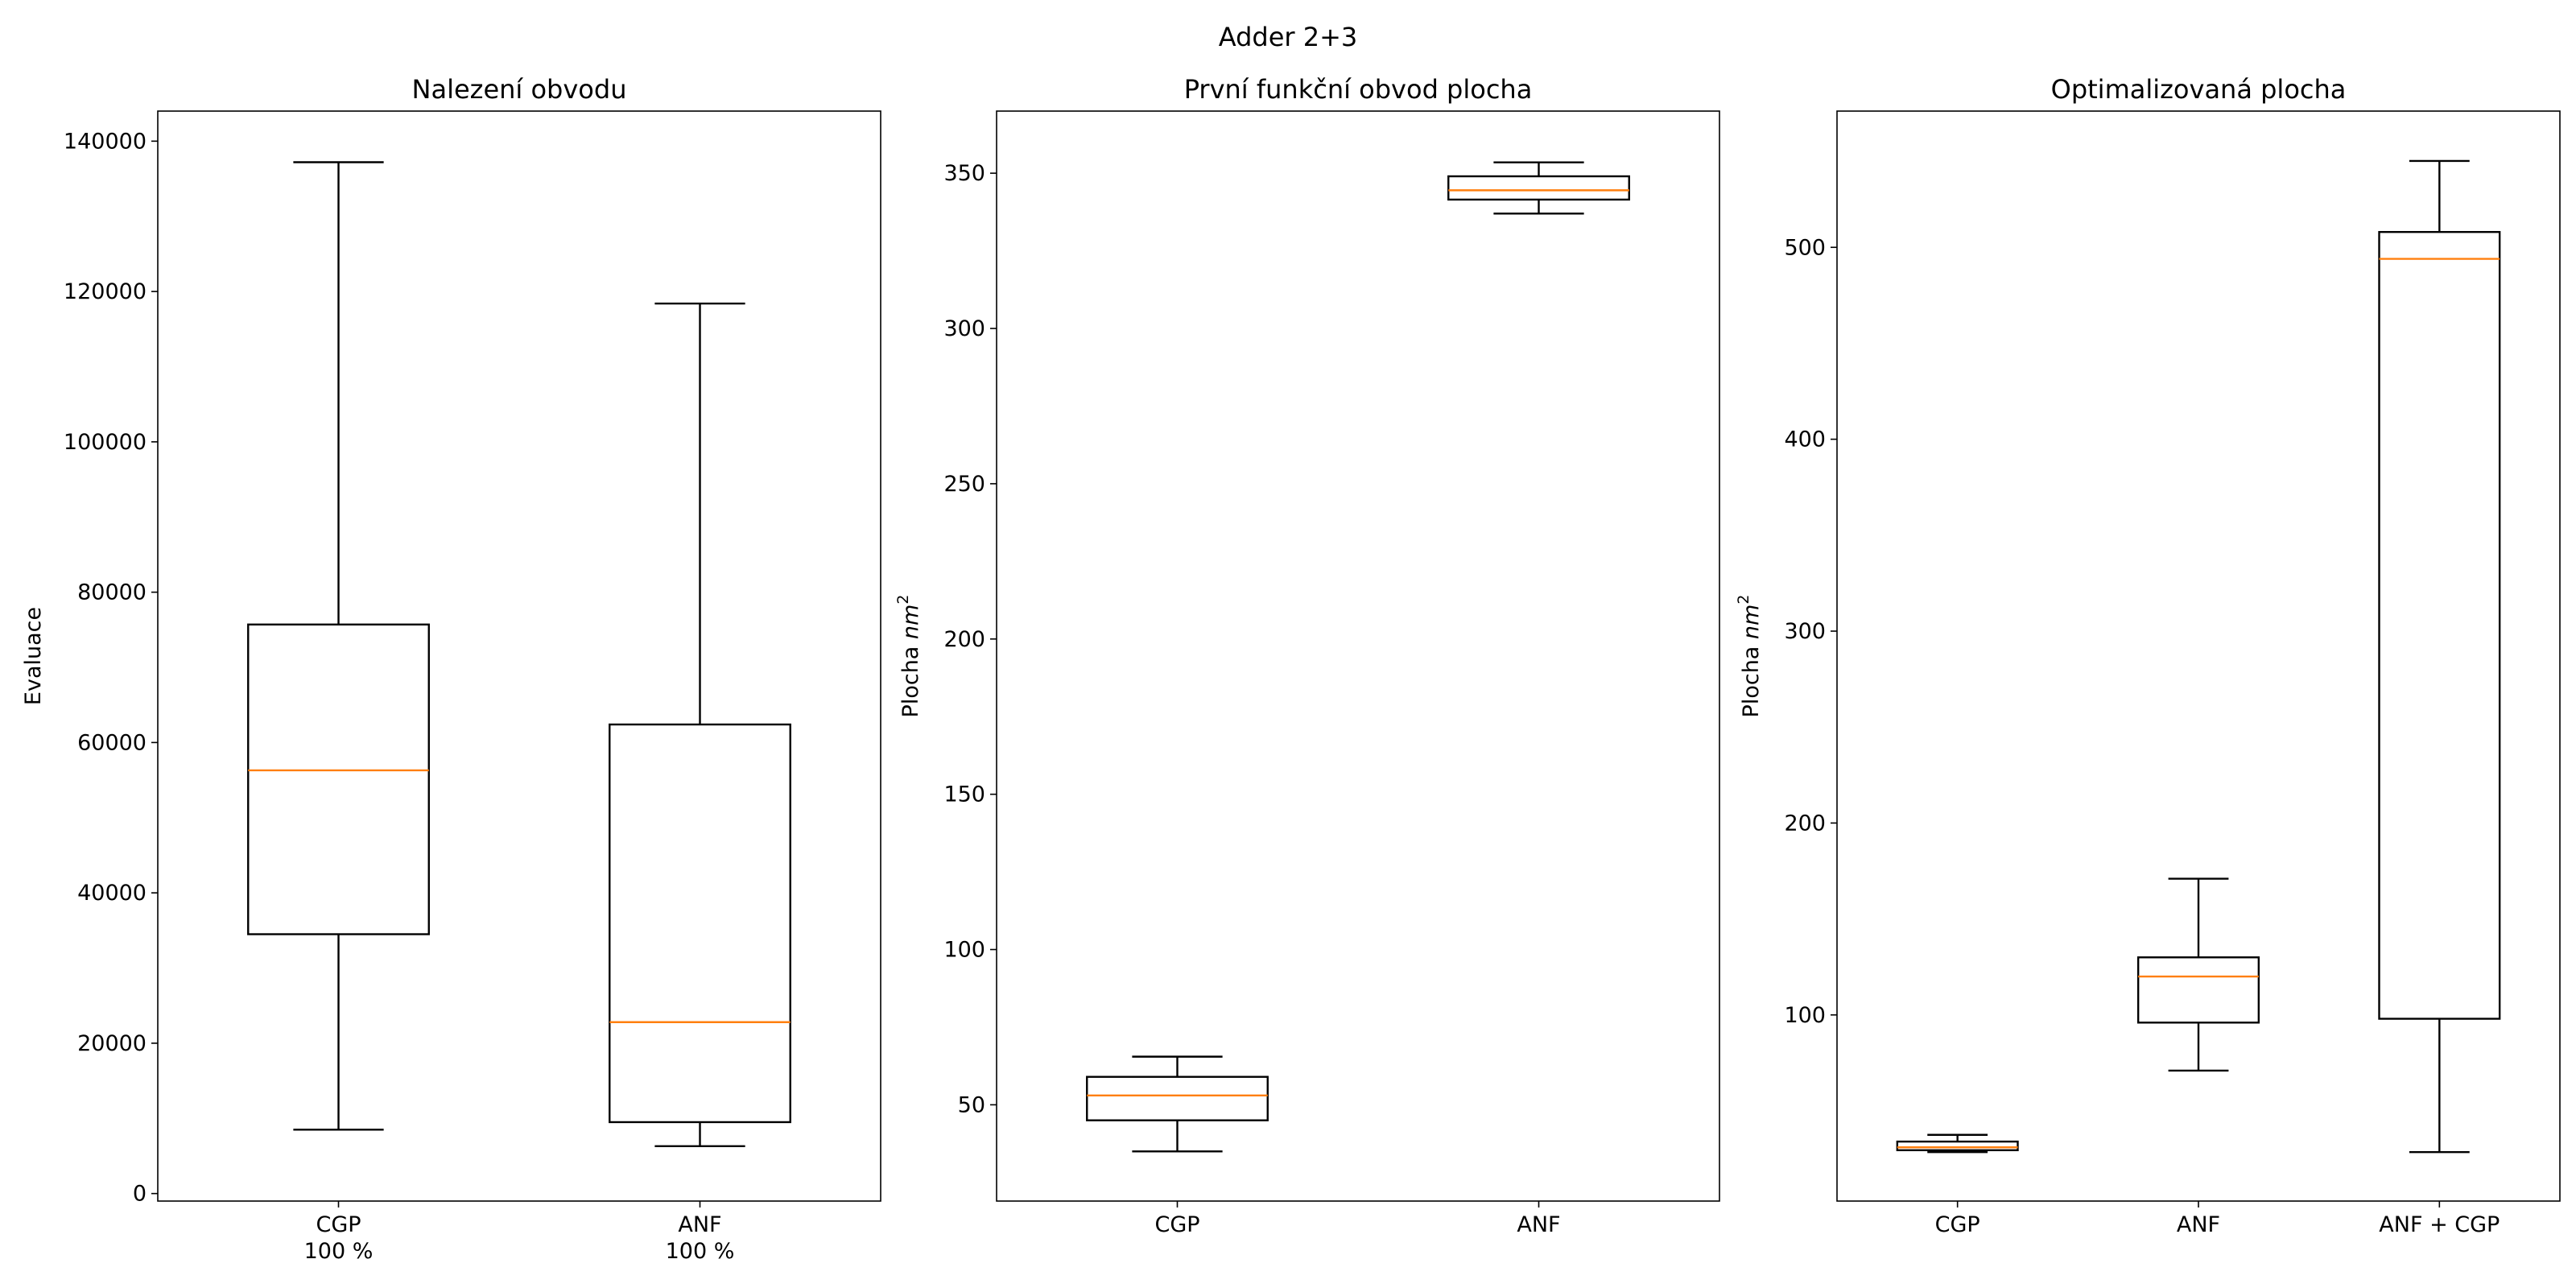 The width and height of the screenshot is (2576, 1288). I want to click on y-tick-label: 140000, so click(106, 141).